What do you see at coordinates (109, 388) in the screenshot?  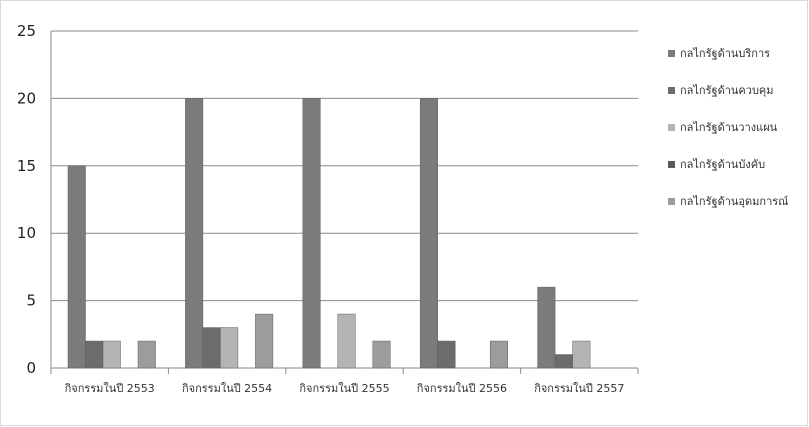 I see `x-tick-label: กิจกรรมในปี 2553` at bounding box center [109, 388].